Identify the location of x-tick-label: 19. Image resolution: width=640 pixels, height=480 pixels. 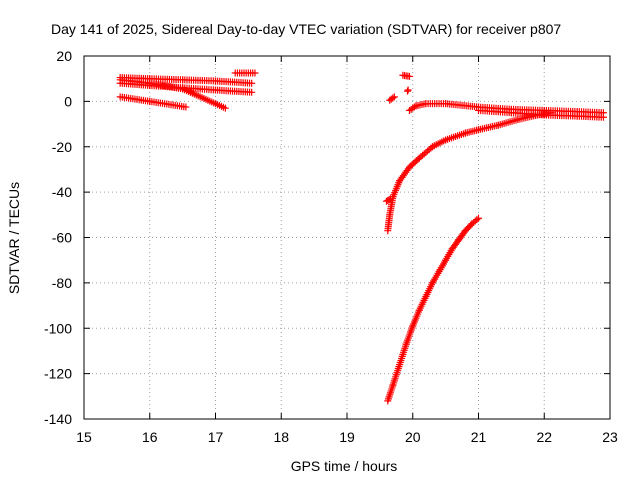
(347, 437).